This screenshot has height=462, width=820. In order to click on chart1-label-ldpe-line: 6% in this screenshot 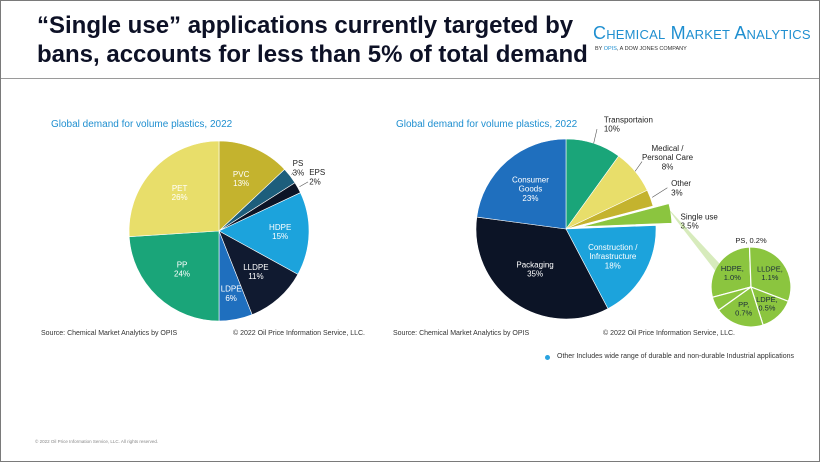, I will do `click(231, 298)`.